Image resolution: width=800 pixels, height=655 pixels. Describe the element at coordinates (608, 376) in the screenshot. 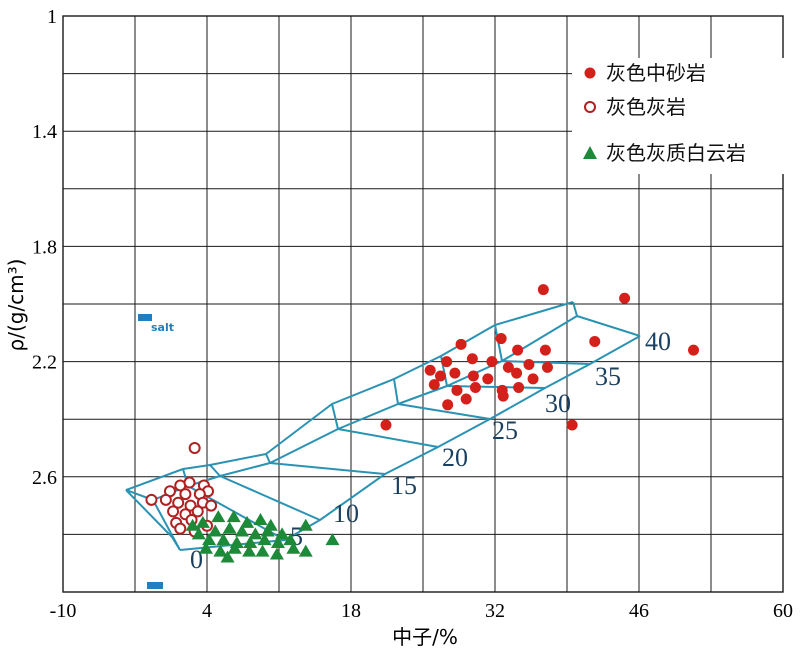

I see `porosity-label: 35` at that location.